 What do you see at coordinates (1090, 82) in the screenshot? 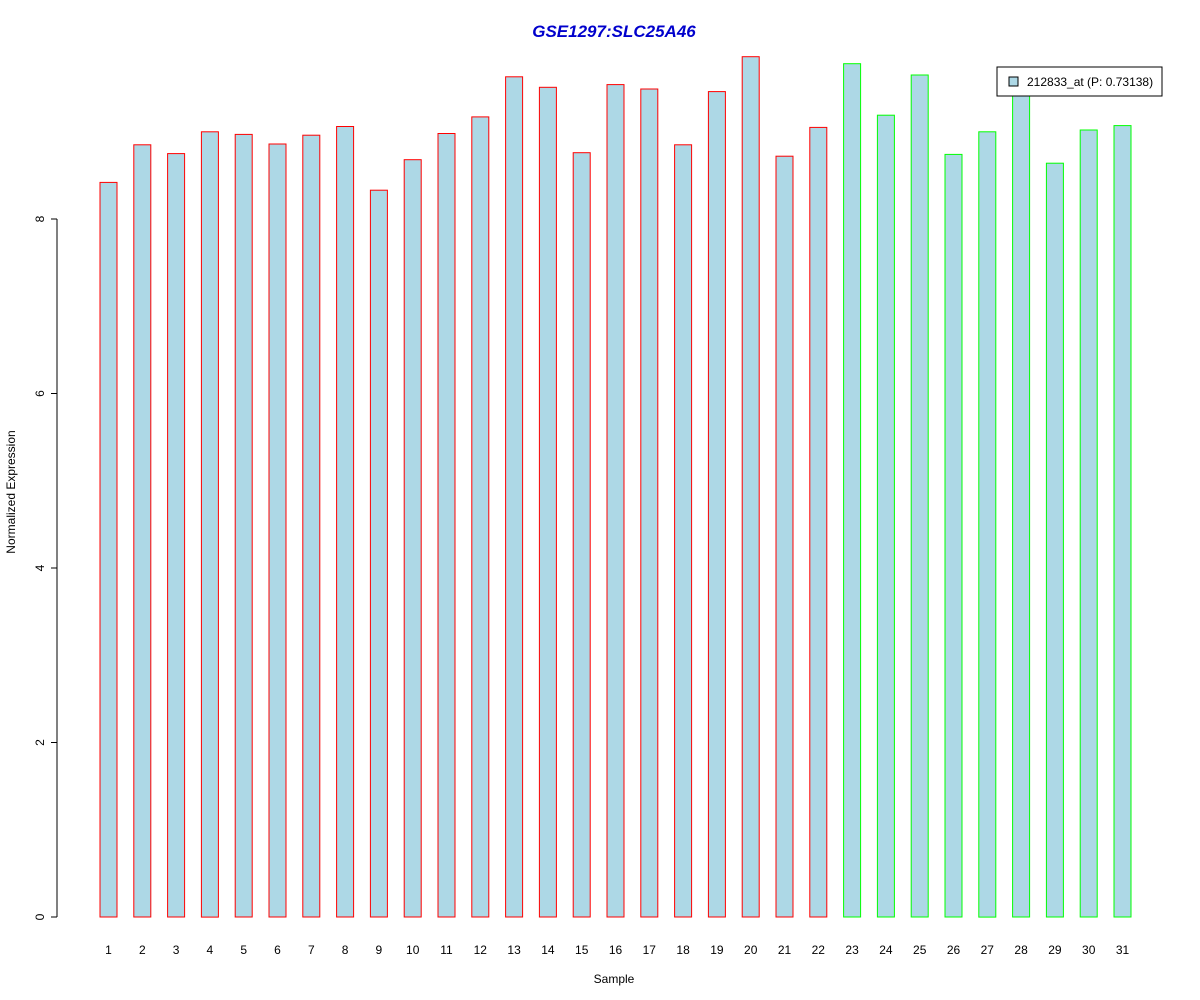
I see `legend-label: 212833_at (P: 0.73138)` at bounding box center [1090, 82].